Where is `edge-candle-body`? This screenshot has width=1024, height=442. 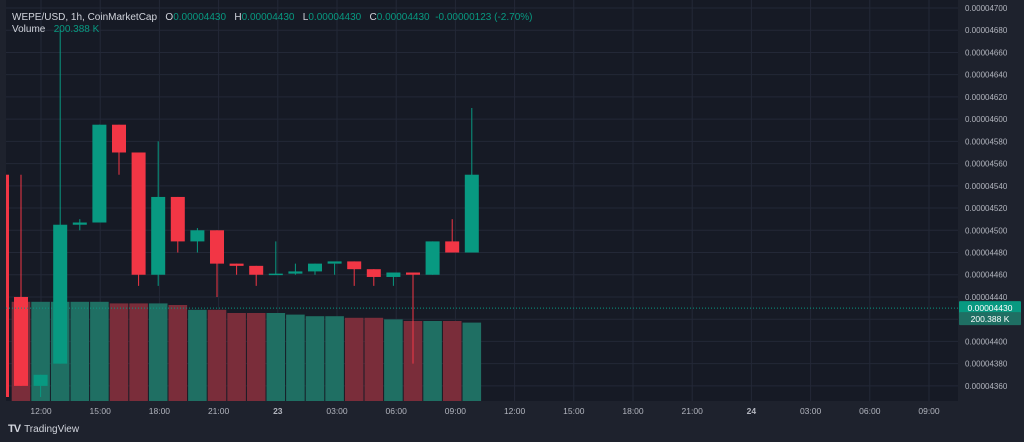
edge-candle-body is located at coordinates (7, 285).